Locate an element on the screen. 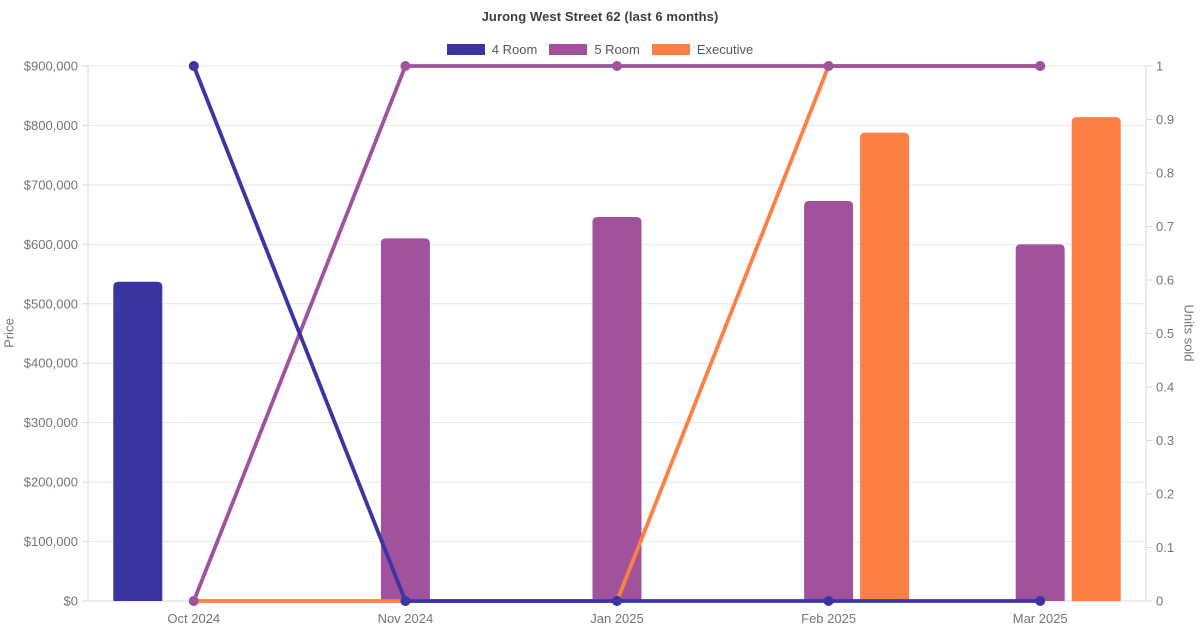  left-tick-label: $0 is located at coordinates (71, 601).